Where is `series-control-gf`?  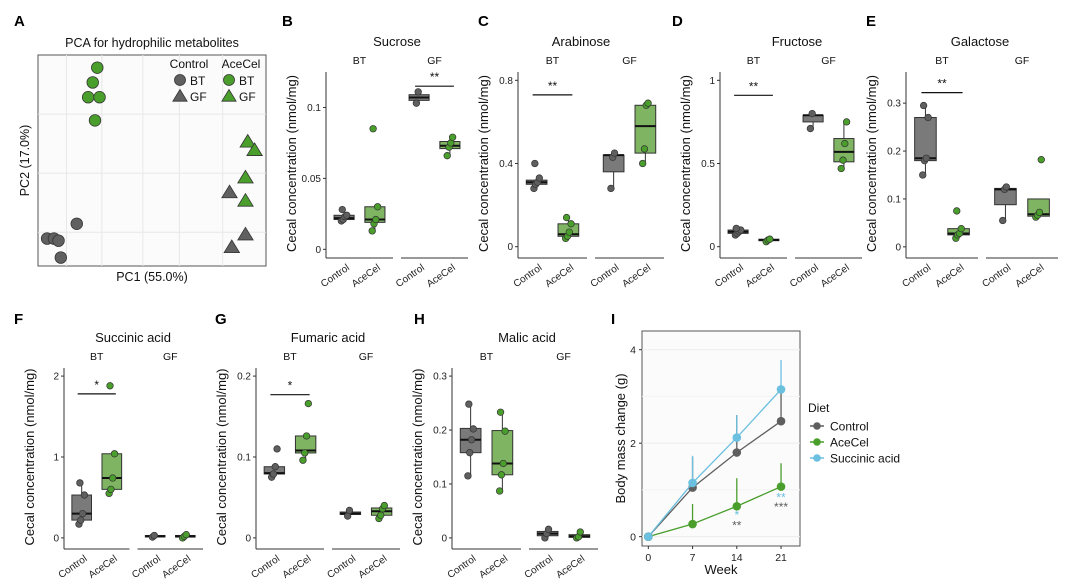 series-control-gf is located at coordinates (237, 219).